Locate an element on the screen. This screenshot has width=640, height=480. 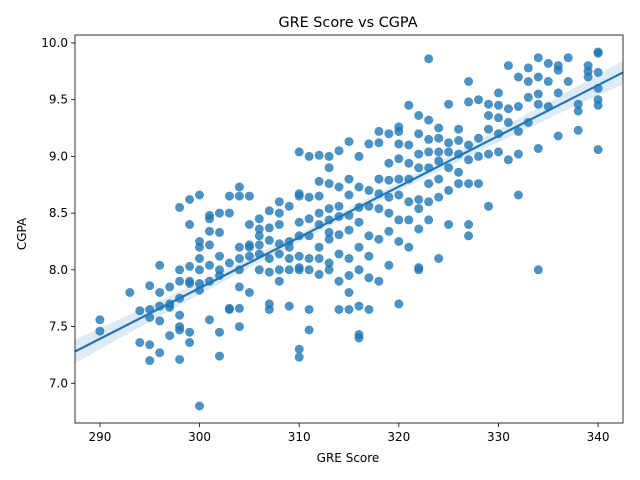
x-tick-label: 300 is located at coordinates (199, 437).